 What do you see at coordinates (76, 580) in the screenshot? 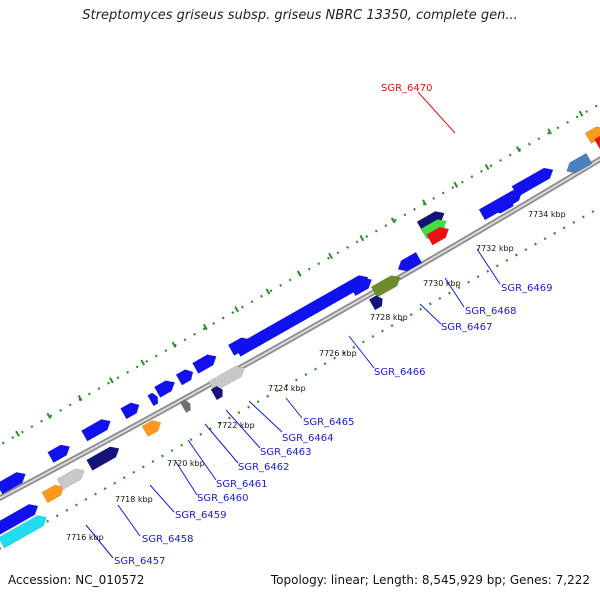
I see `accession-label: Accession: NC_010572` at bounding box center [76, 580].